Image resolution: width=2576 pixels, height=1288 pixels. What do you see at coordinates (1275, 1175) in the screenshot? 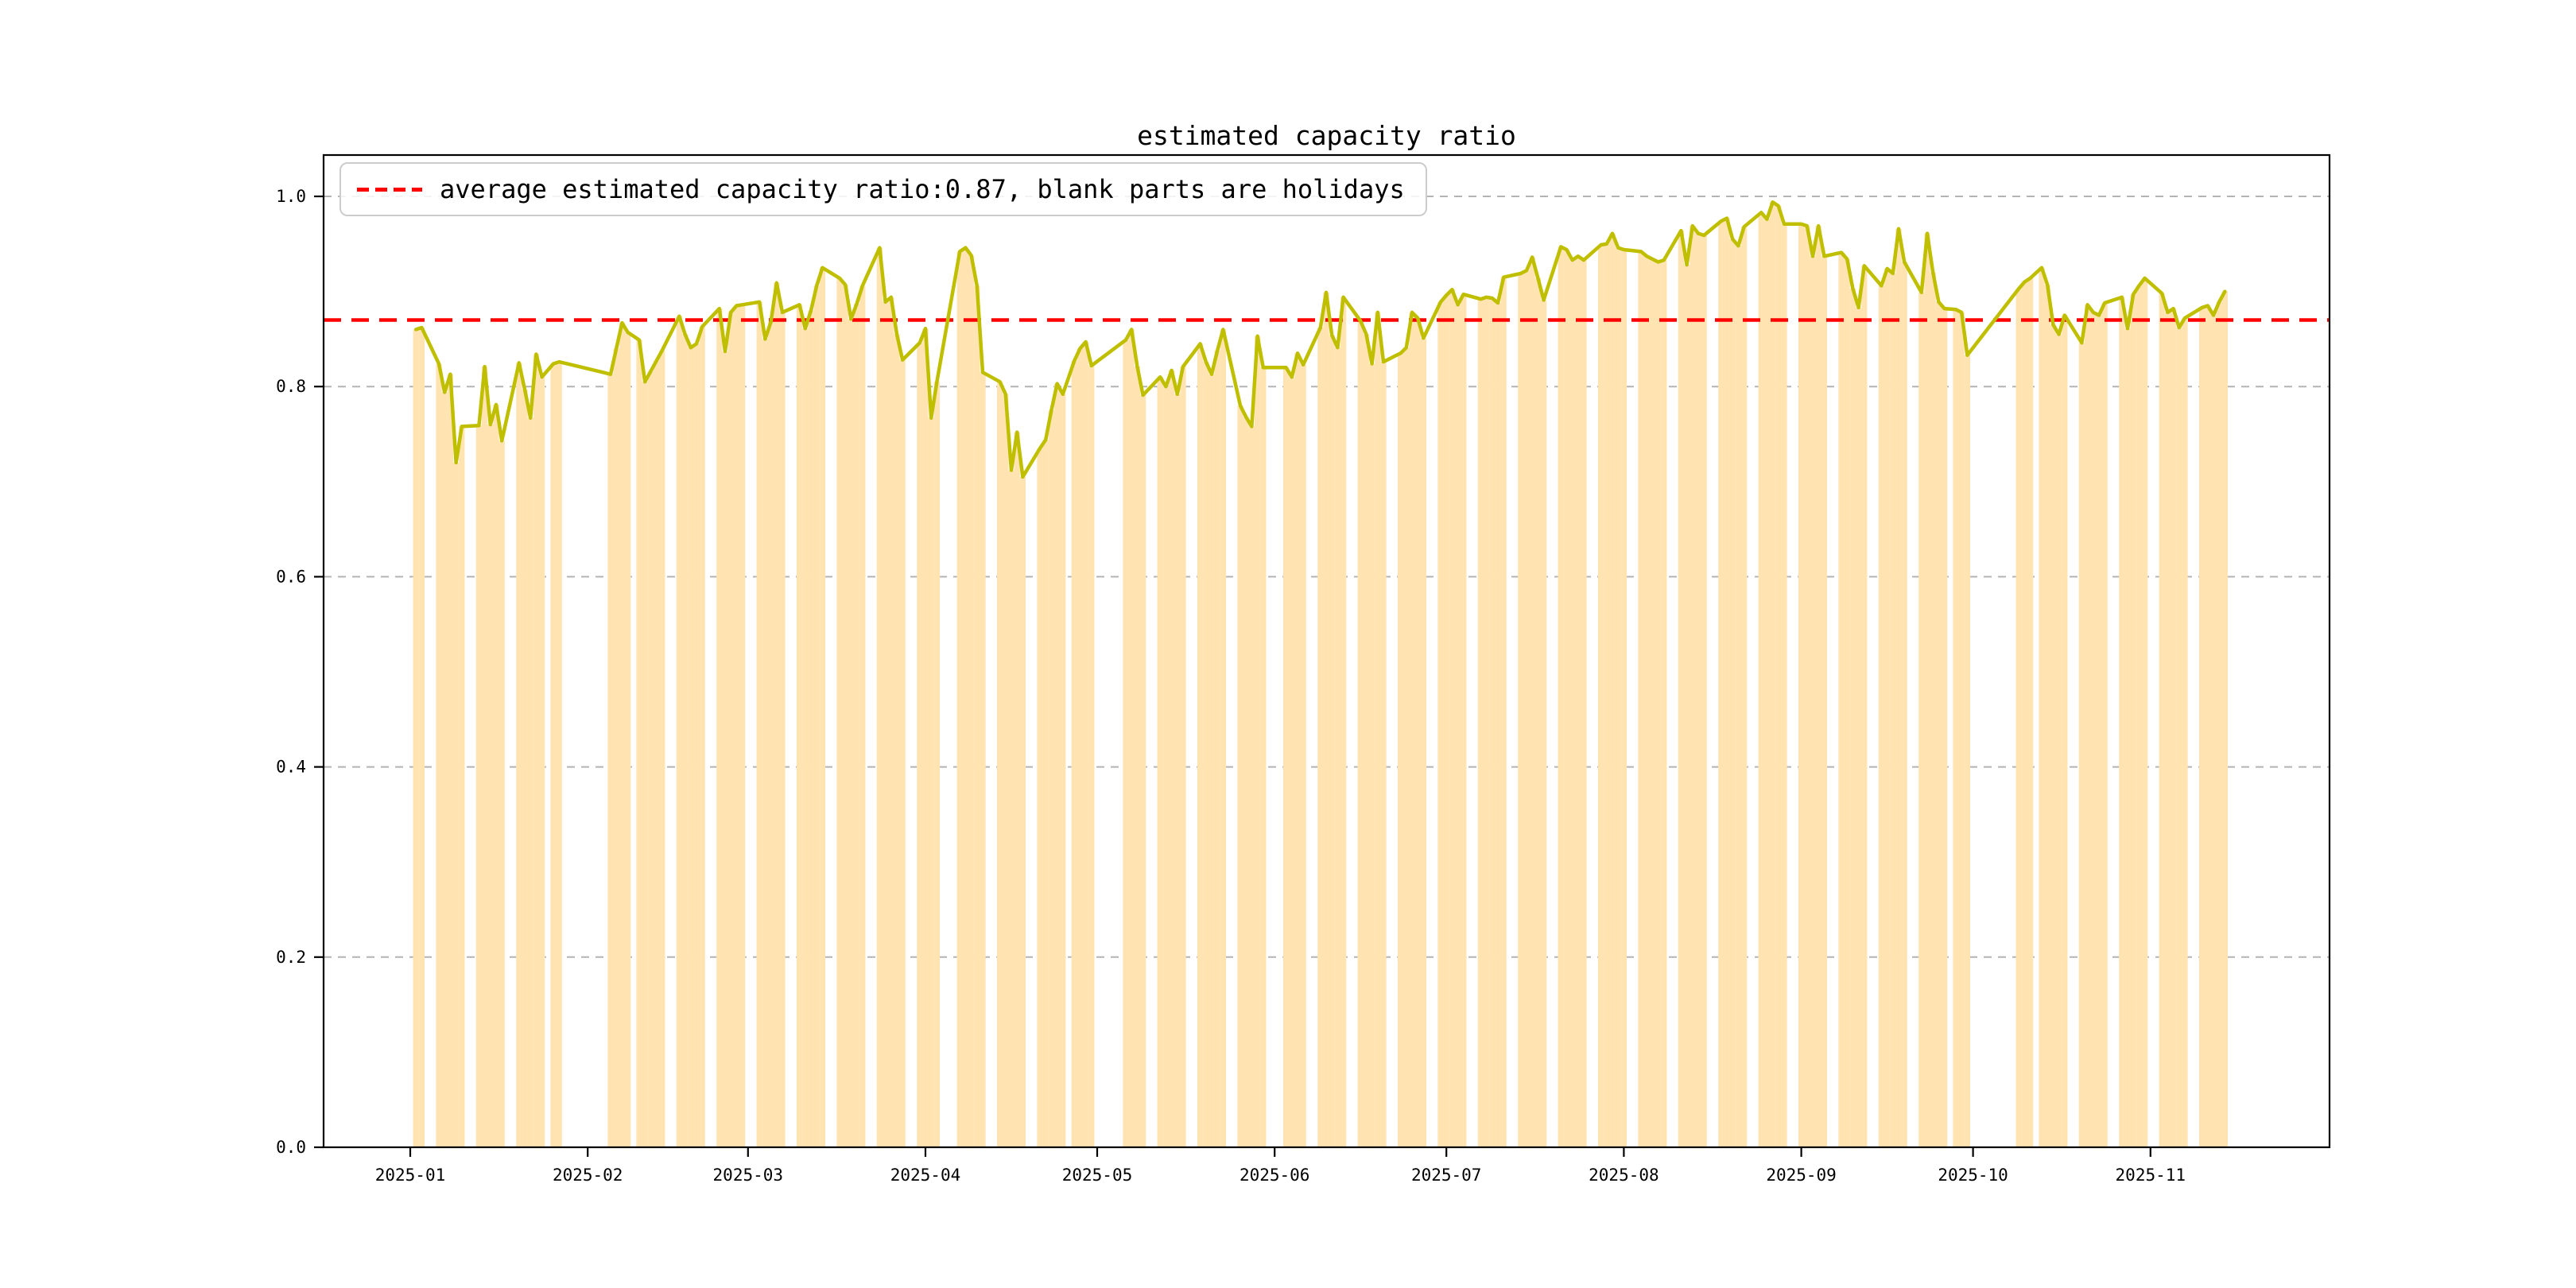
I see `x-tick-label: 2025-06` at bounding box center [1275, 1175].